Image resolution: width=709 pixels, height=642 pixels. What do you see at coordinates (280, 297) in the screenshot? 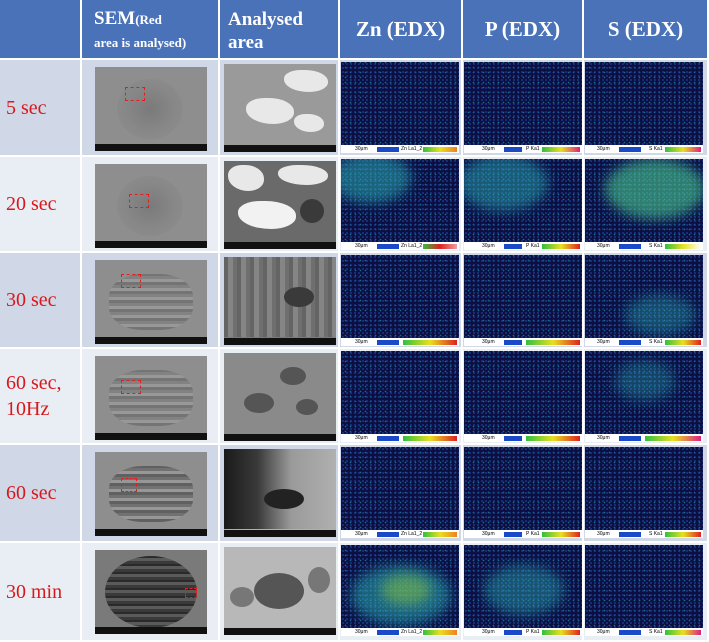
I see `wear-texture` at bounding box center [280, 297].